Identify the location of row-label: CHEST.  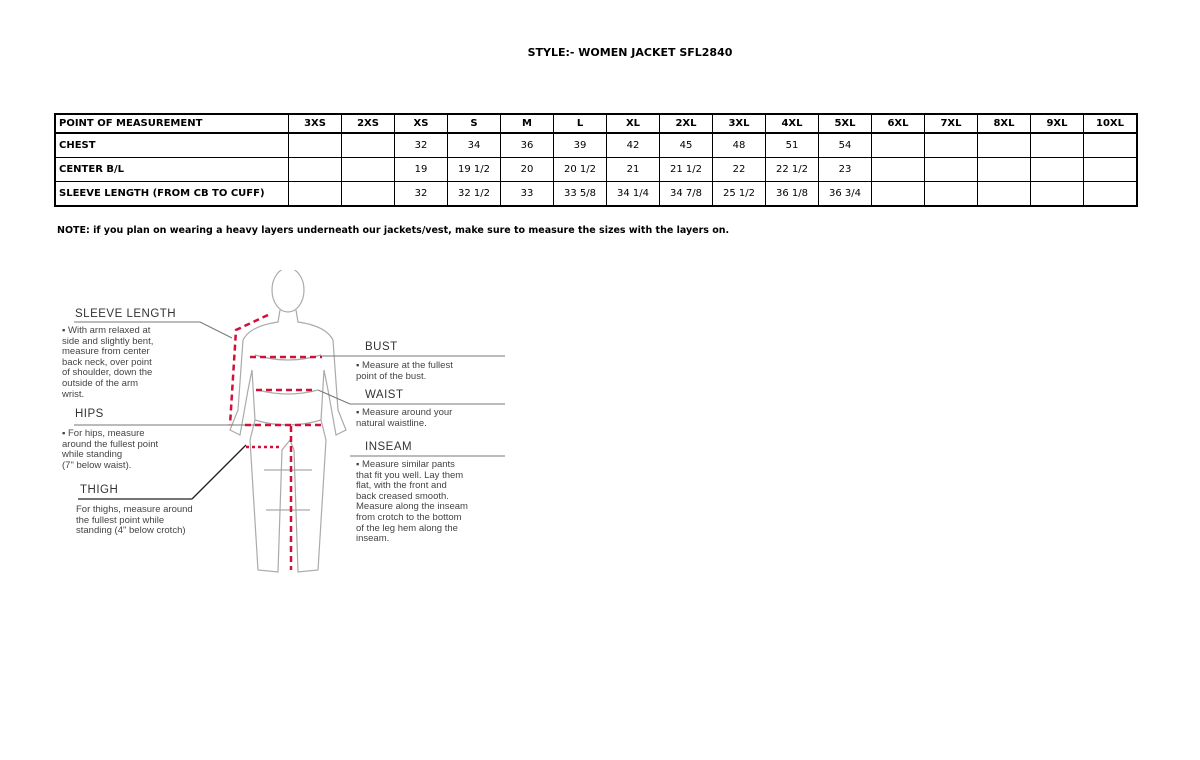
(171, 145).